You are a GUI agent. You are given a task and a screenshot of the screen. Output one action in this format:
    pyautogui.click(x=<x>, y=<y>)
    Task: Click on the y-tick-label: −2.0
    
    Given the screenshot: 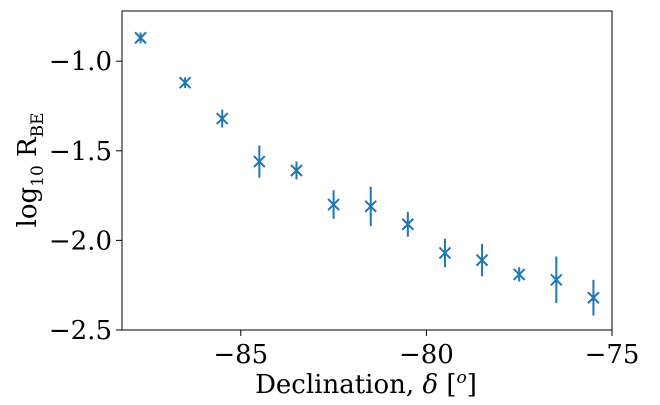 What is the action you would take?
    pyautogui.click(x=80, y=241)
    